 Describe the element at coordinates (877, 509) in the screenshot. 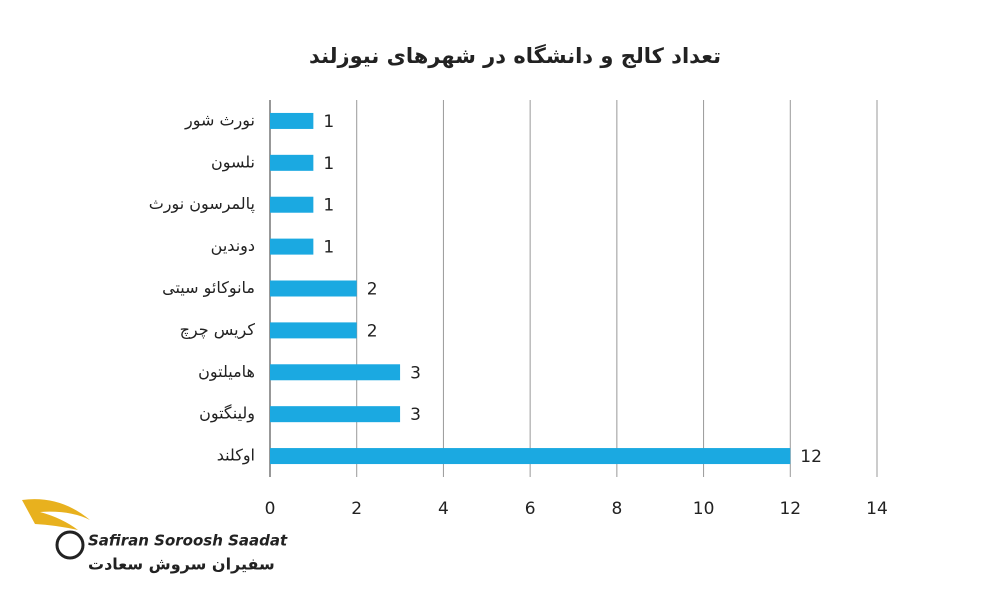

I see `x-tick-label: 14` at that location.